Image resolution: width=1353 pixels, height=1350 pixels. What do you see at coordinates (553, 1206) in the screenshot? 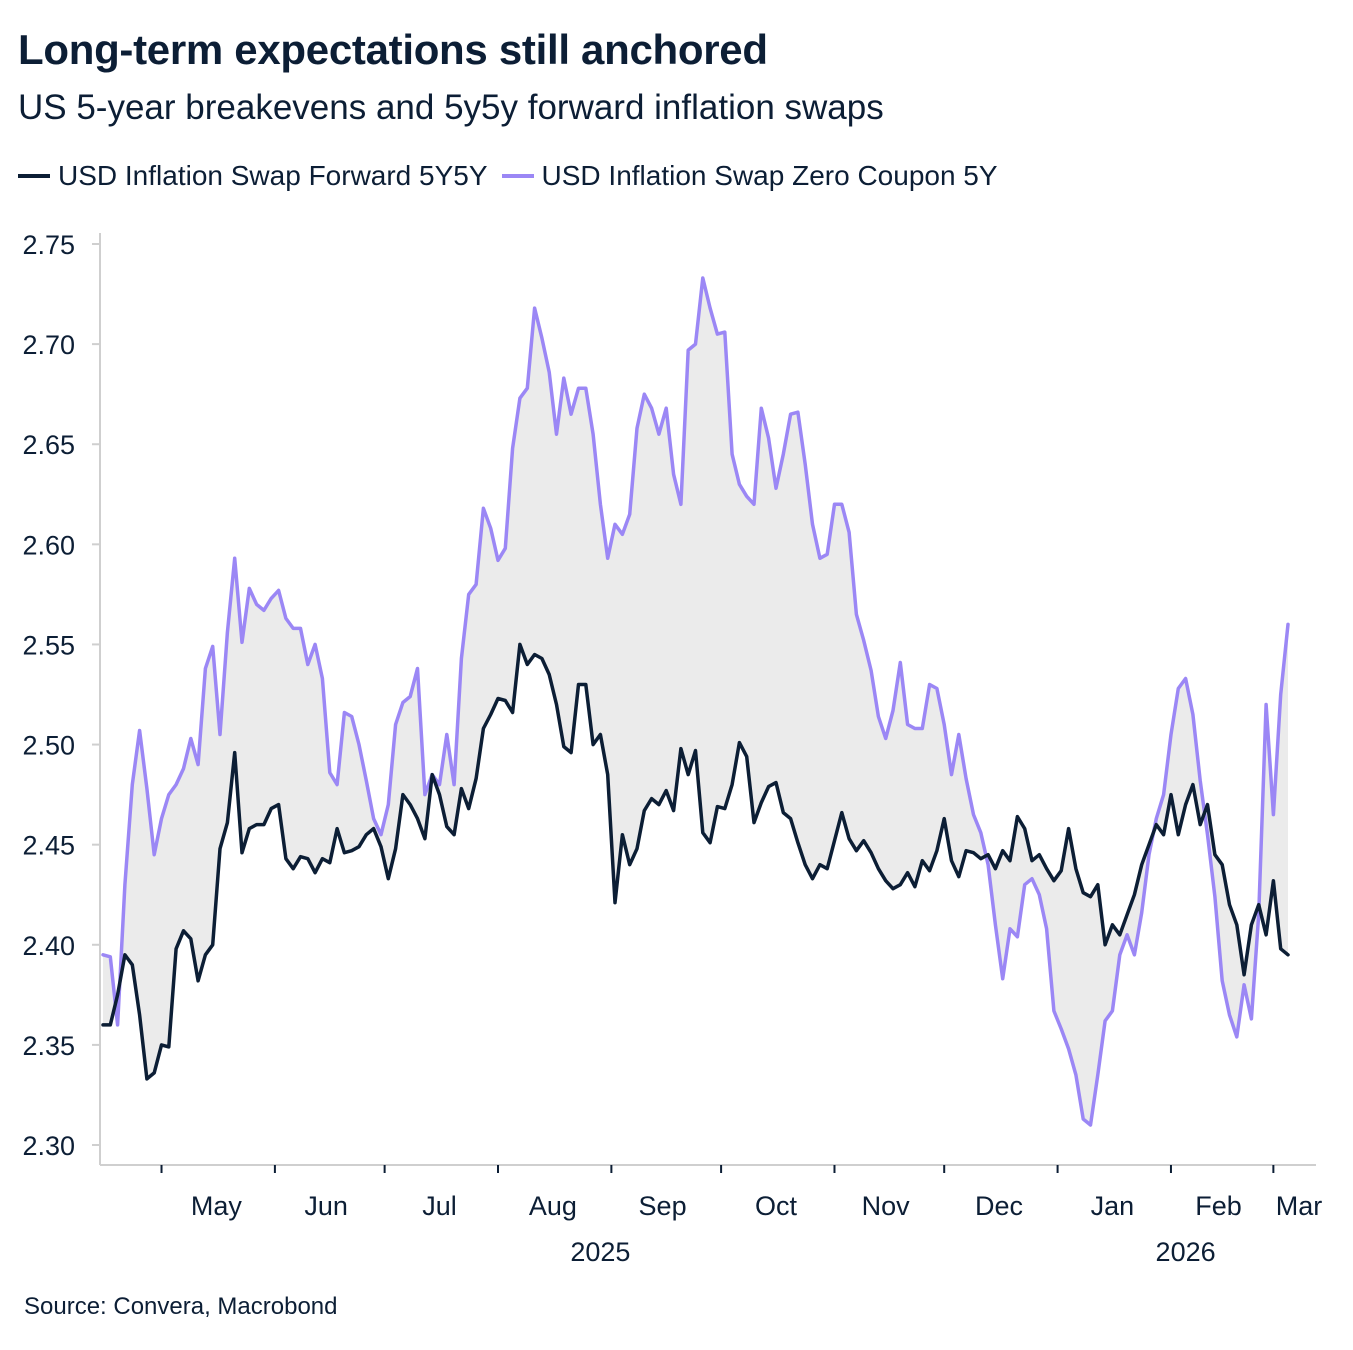
I see `x-tick-label: Aug` at bounding box center [553, 1206].